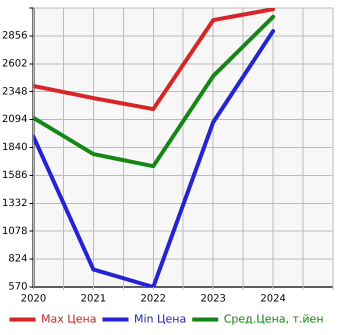 Image resolution: width=345 pixels, height=335 pixels. Describe the element at coordinates (93, 299) in the screenshot. I see `x-tick-label: 2021` at that location.